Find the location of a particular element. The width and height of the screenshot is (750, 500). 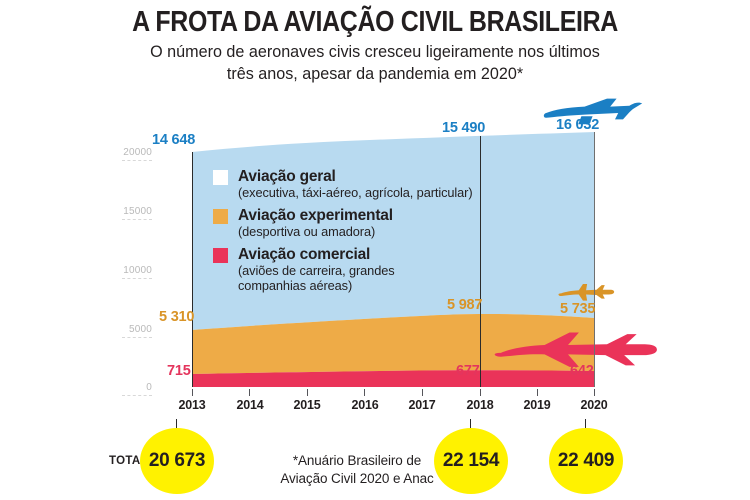

value-label-experimental-2013: 5 310 is located at coordinates (177, 317).